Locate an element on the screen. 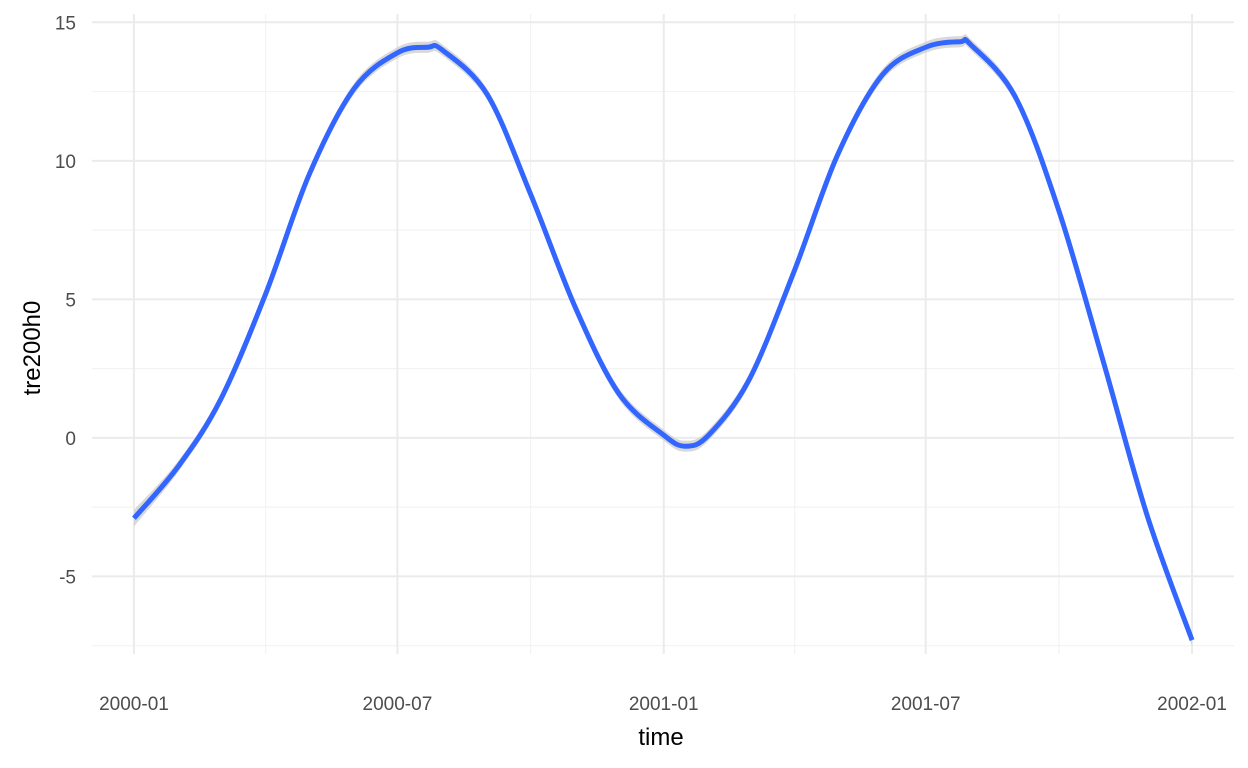 This screenshot has height=768, width=1248. x-tick-label: 2000-01 is located at coordinates (134, 704).